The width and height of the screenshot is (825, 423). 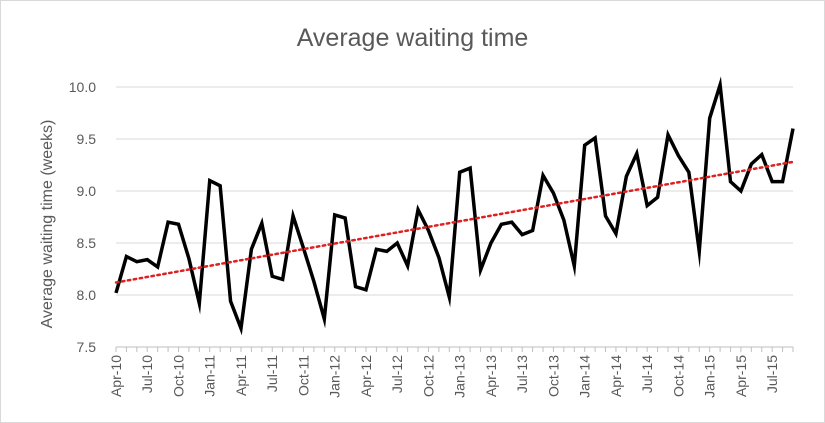 I want to click on x-tick-label: Oct-10, so click(x=178, y=376).